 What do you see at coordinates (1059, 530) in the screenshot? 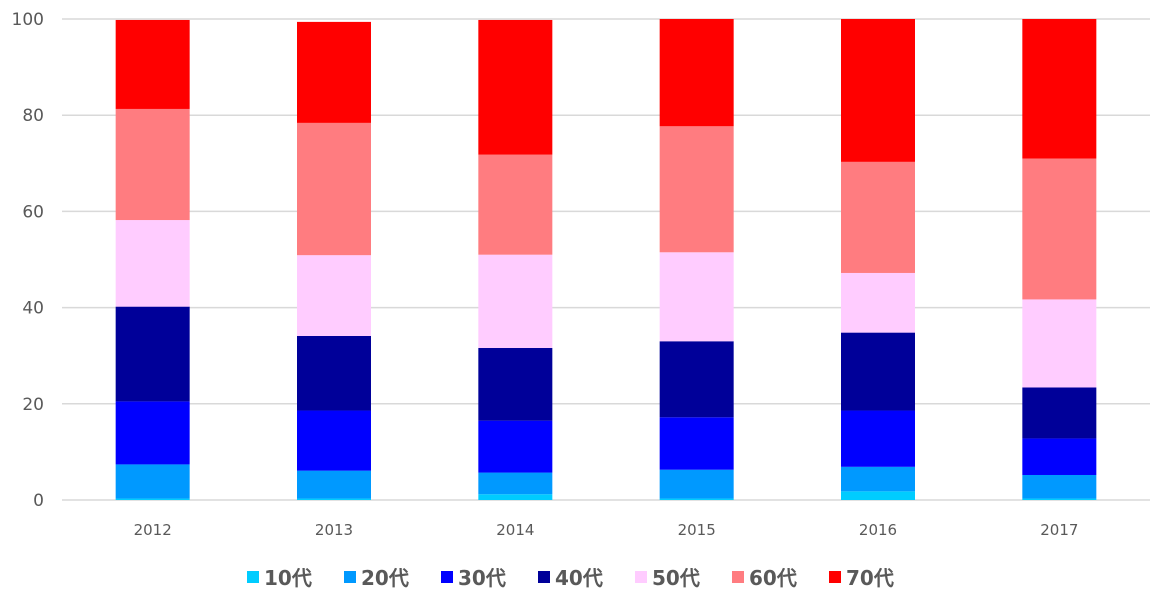
I see `x-tick-label: 2017` at bounding box center [1059, 530].